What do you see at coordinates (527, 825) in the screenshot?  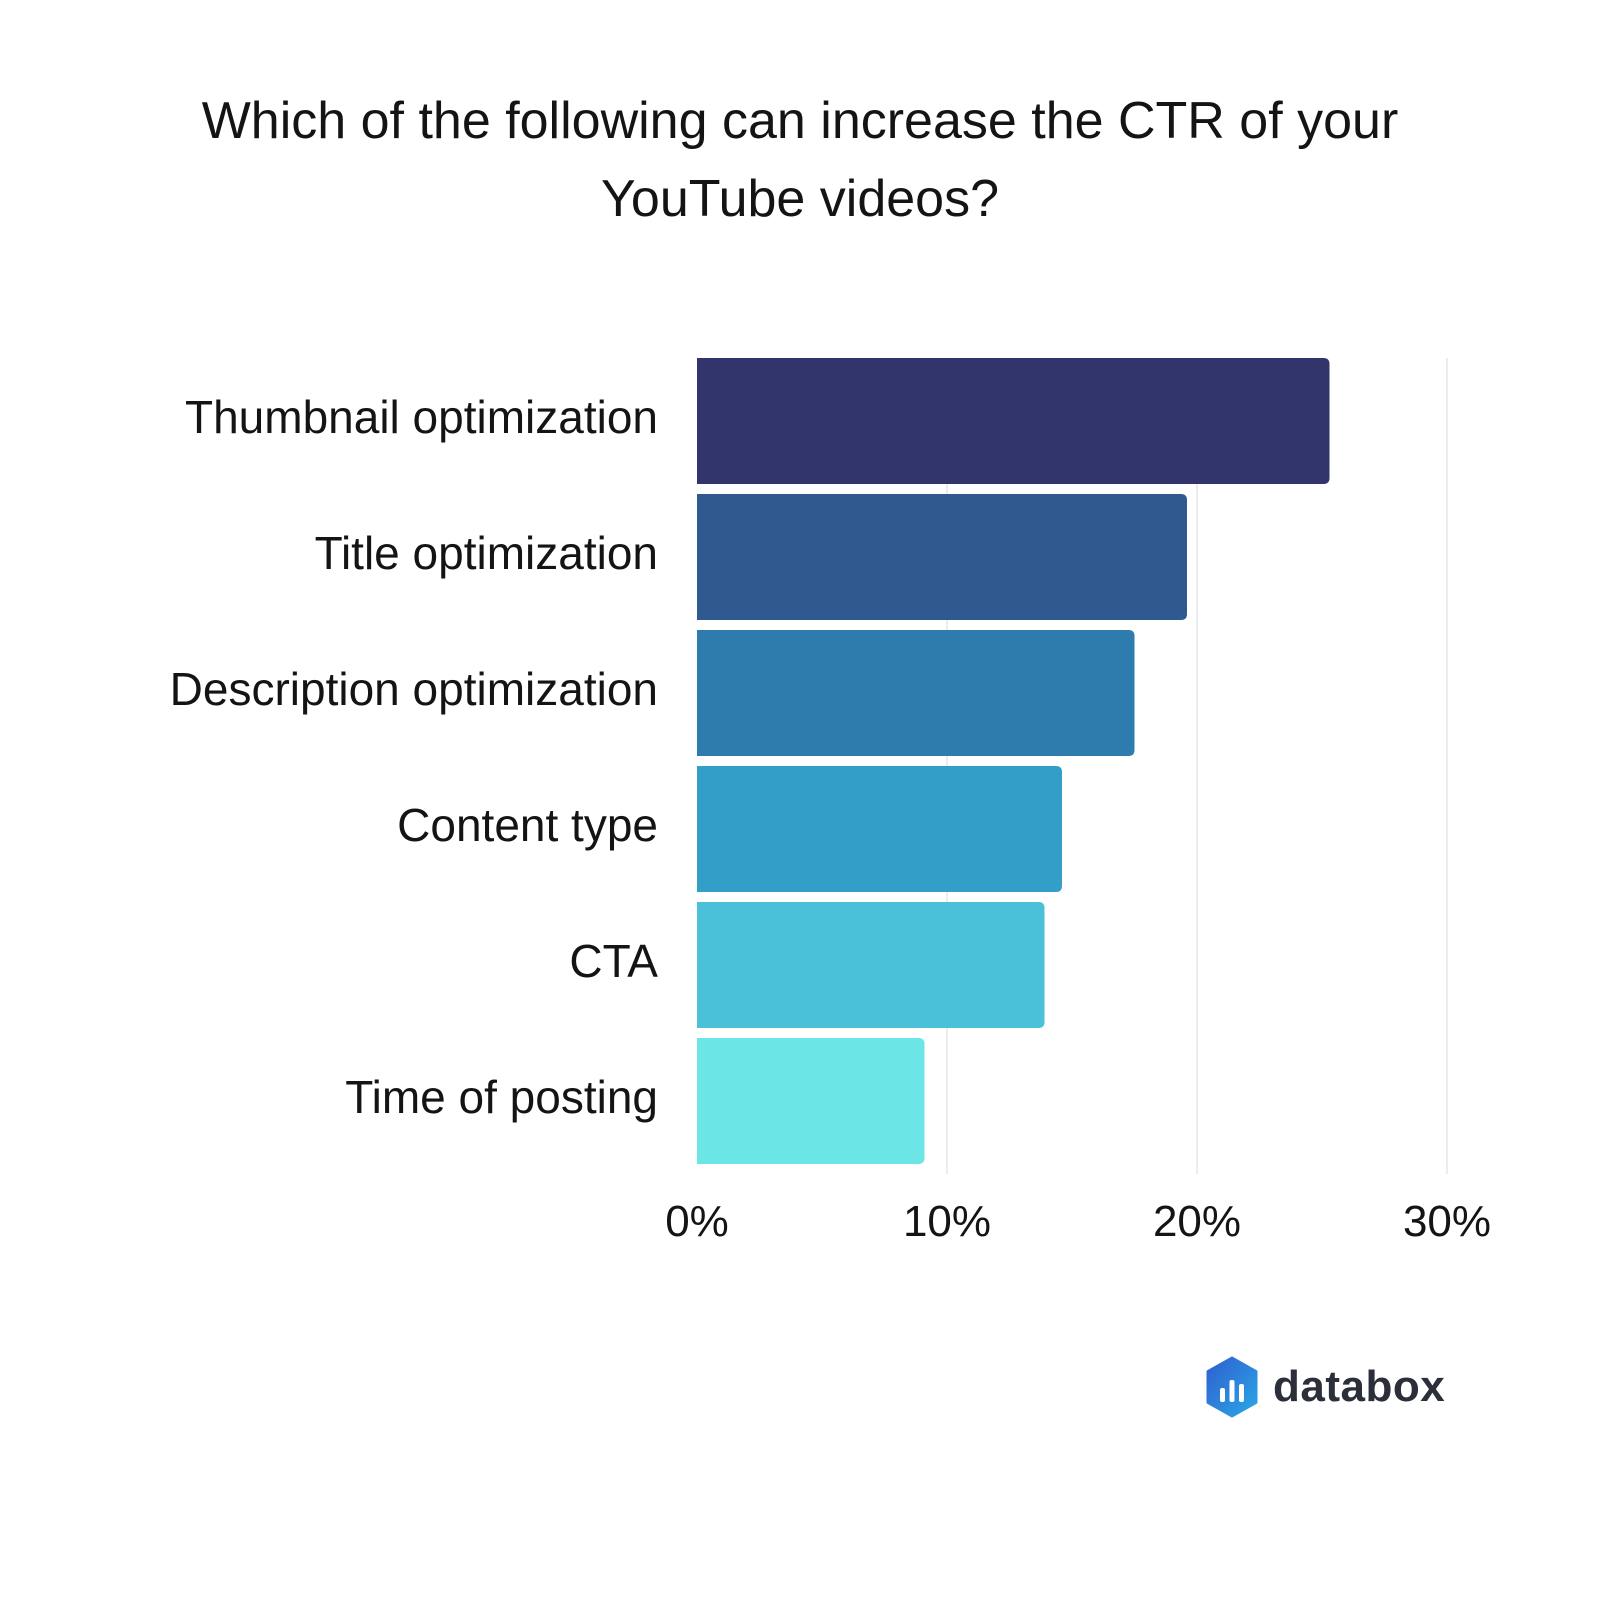 I see `category-label-4: Content type` at bounding box center [527, 825].